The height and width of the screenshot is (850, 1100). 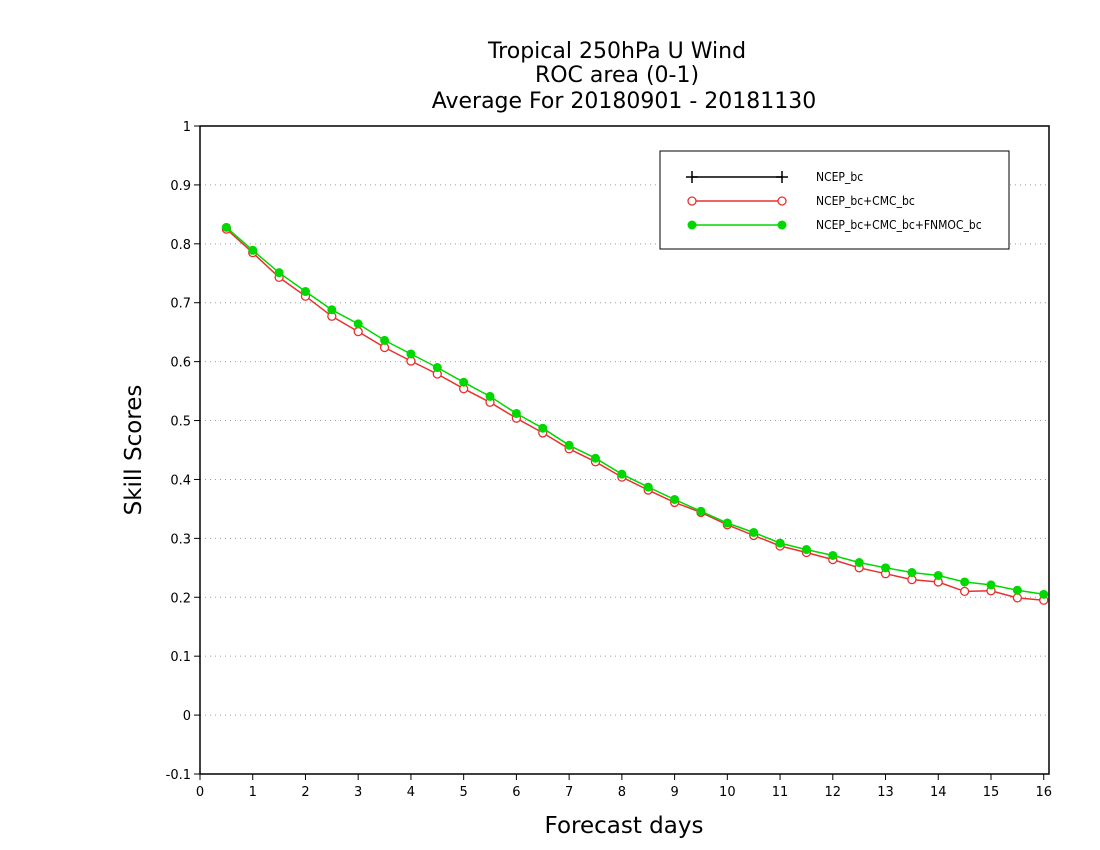 I want to click on x-tick-label: 11, so click(x=780, y=792).